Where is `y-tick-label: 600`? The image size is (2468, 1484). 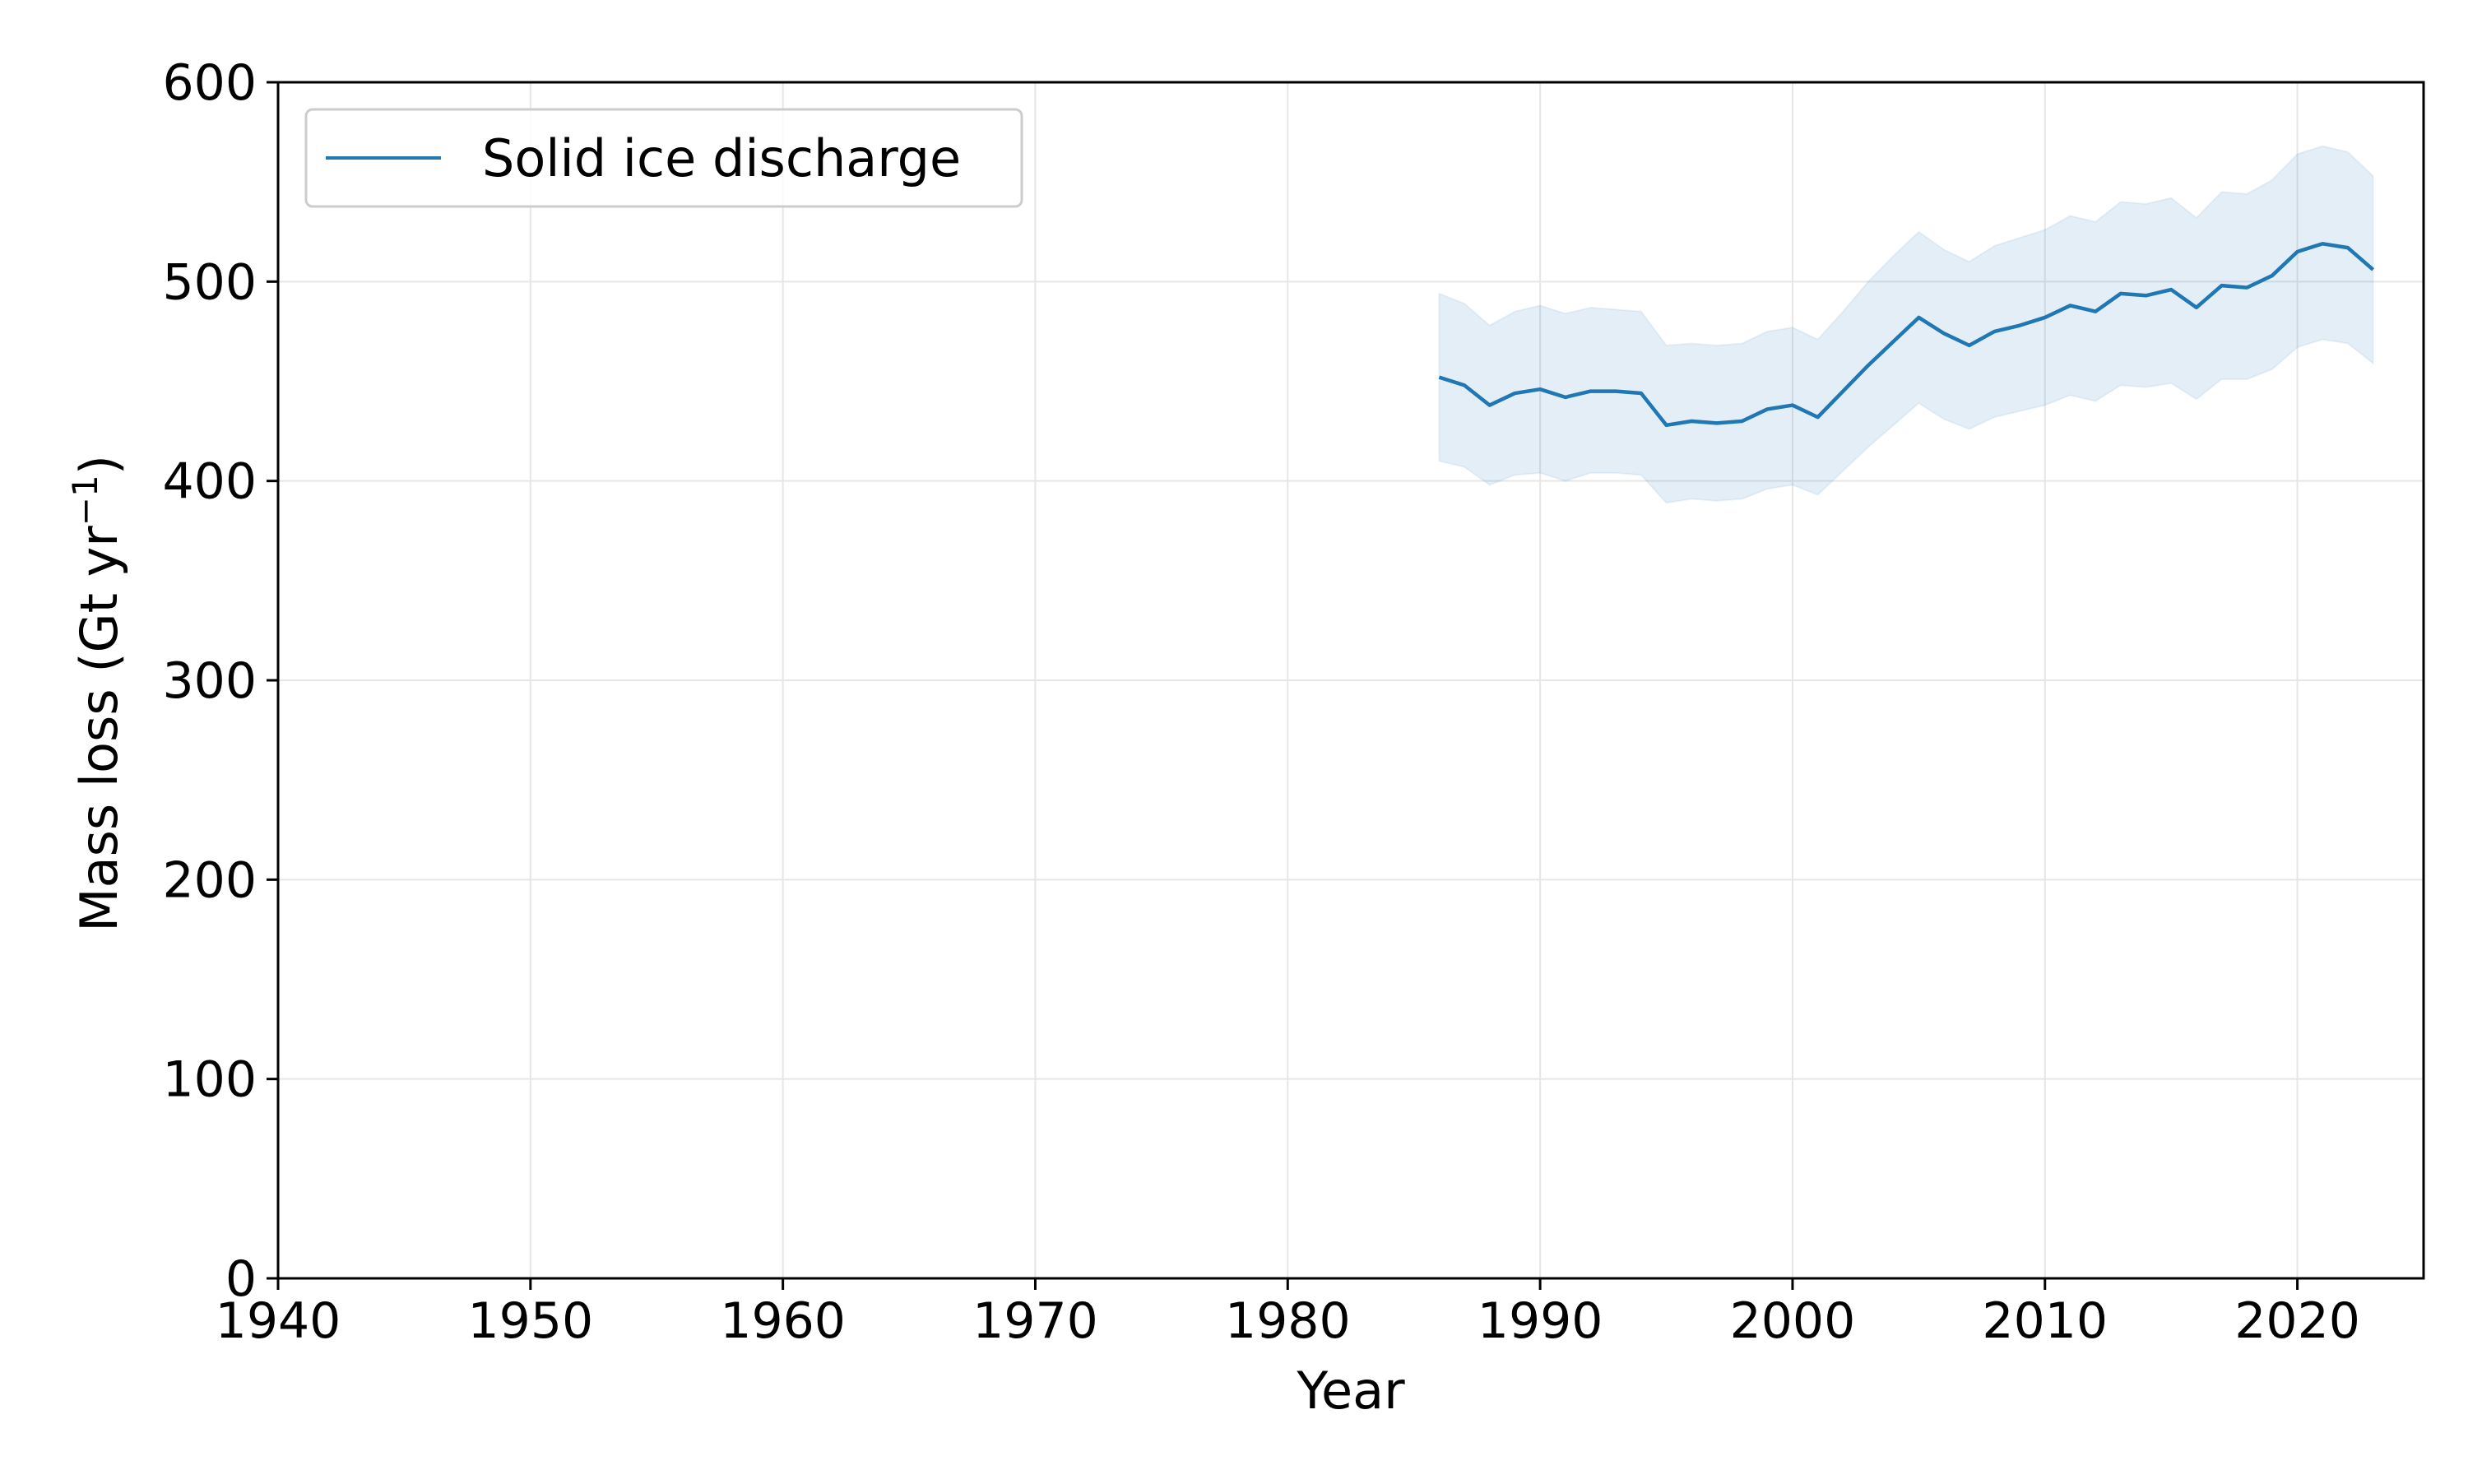 y-tick-label: 600 is located at coordinates (209, 83).